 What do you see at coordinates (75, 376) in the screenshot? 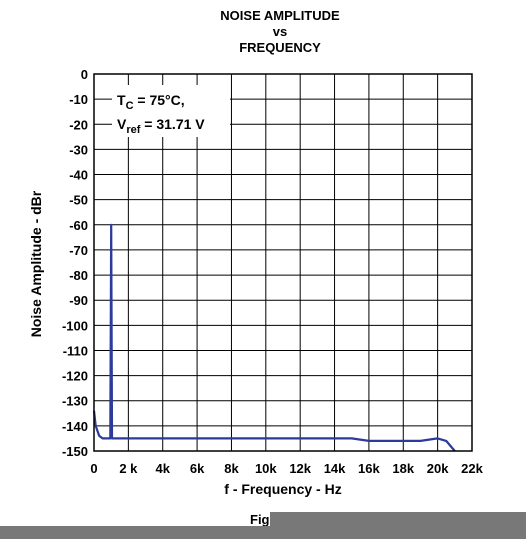
I see `y-tick-label-12: -120` at bounding box center [75, 376].